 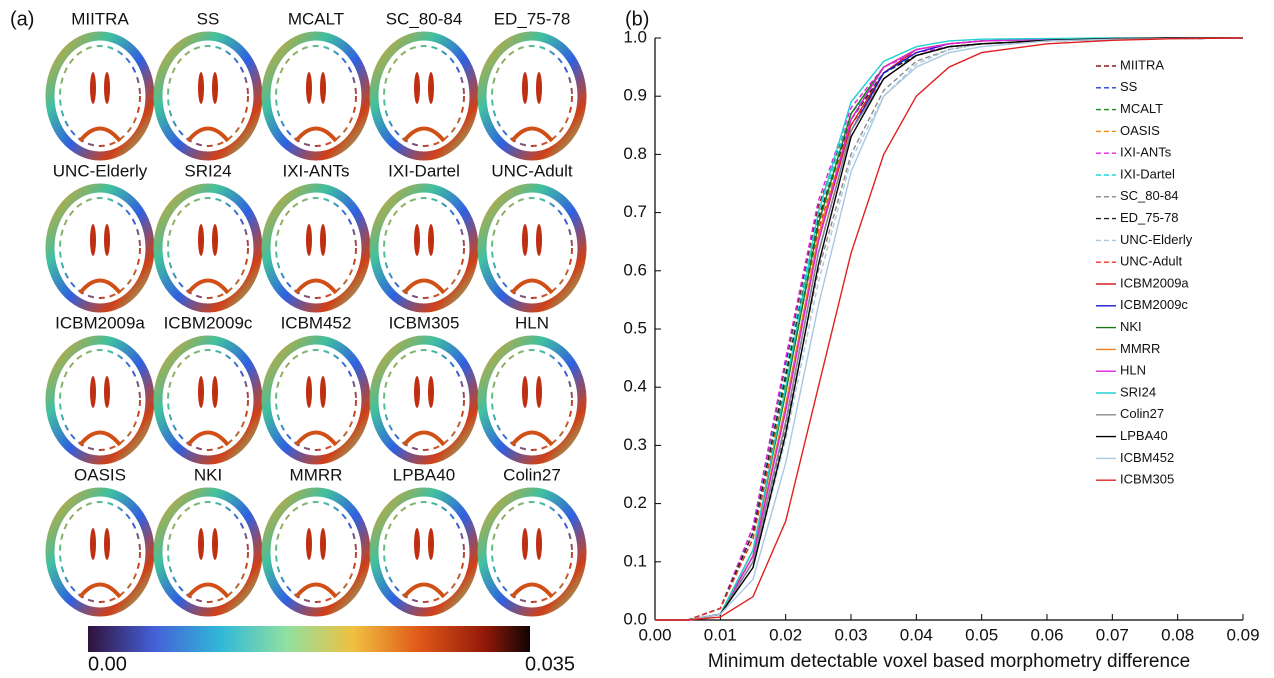 I want to click on y-tick-label: 0.6, so click(x=635, y=269).